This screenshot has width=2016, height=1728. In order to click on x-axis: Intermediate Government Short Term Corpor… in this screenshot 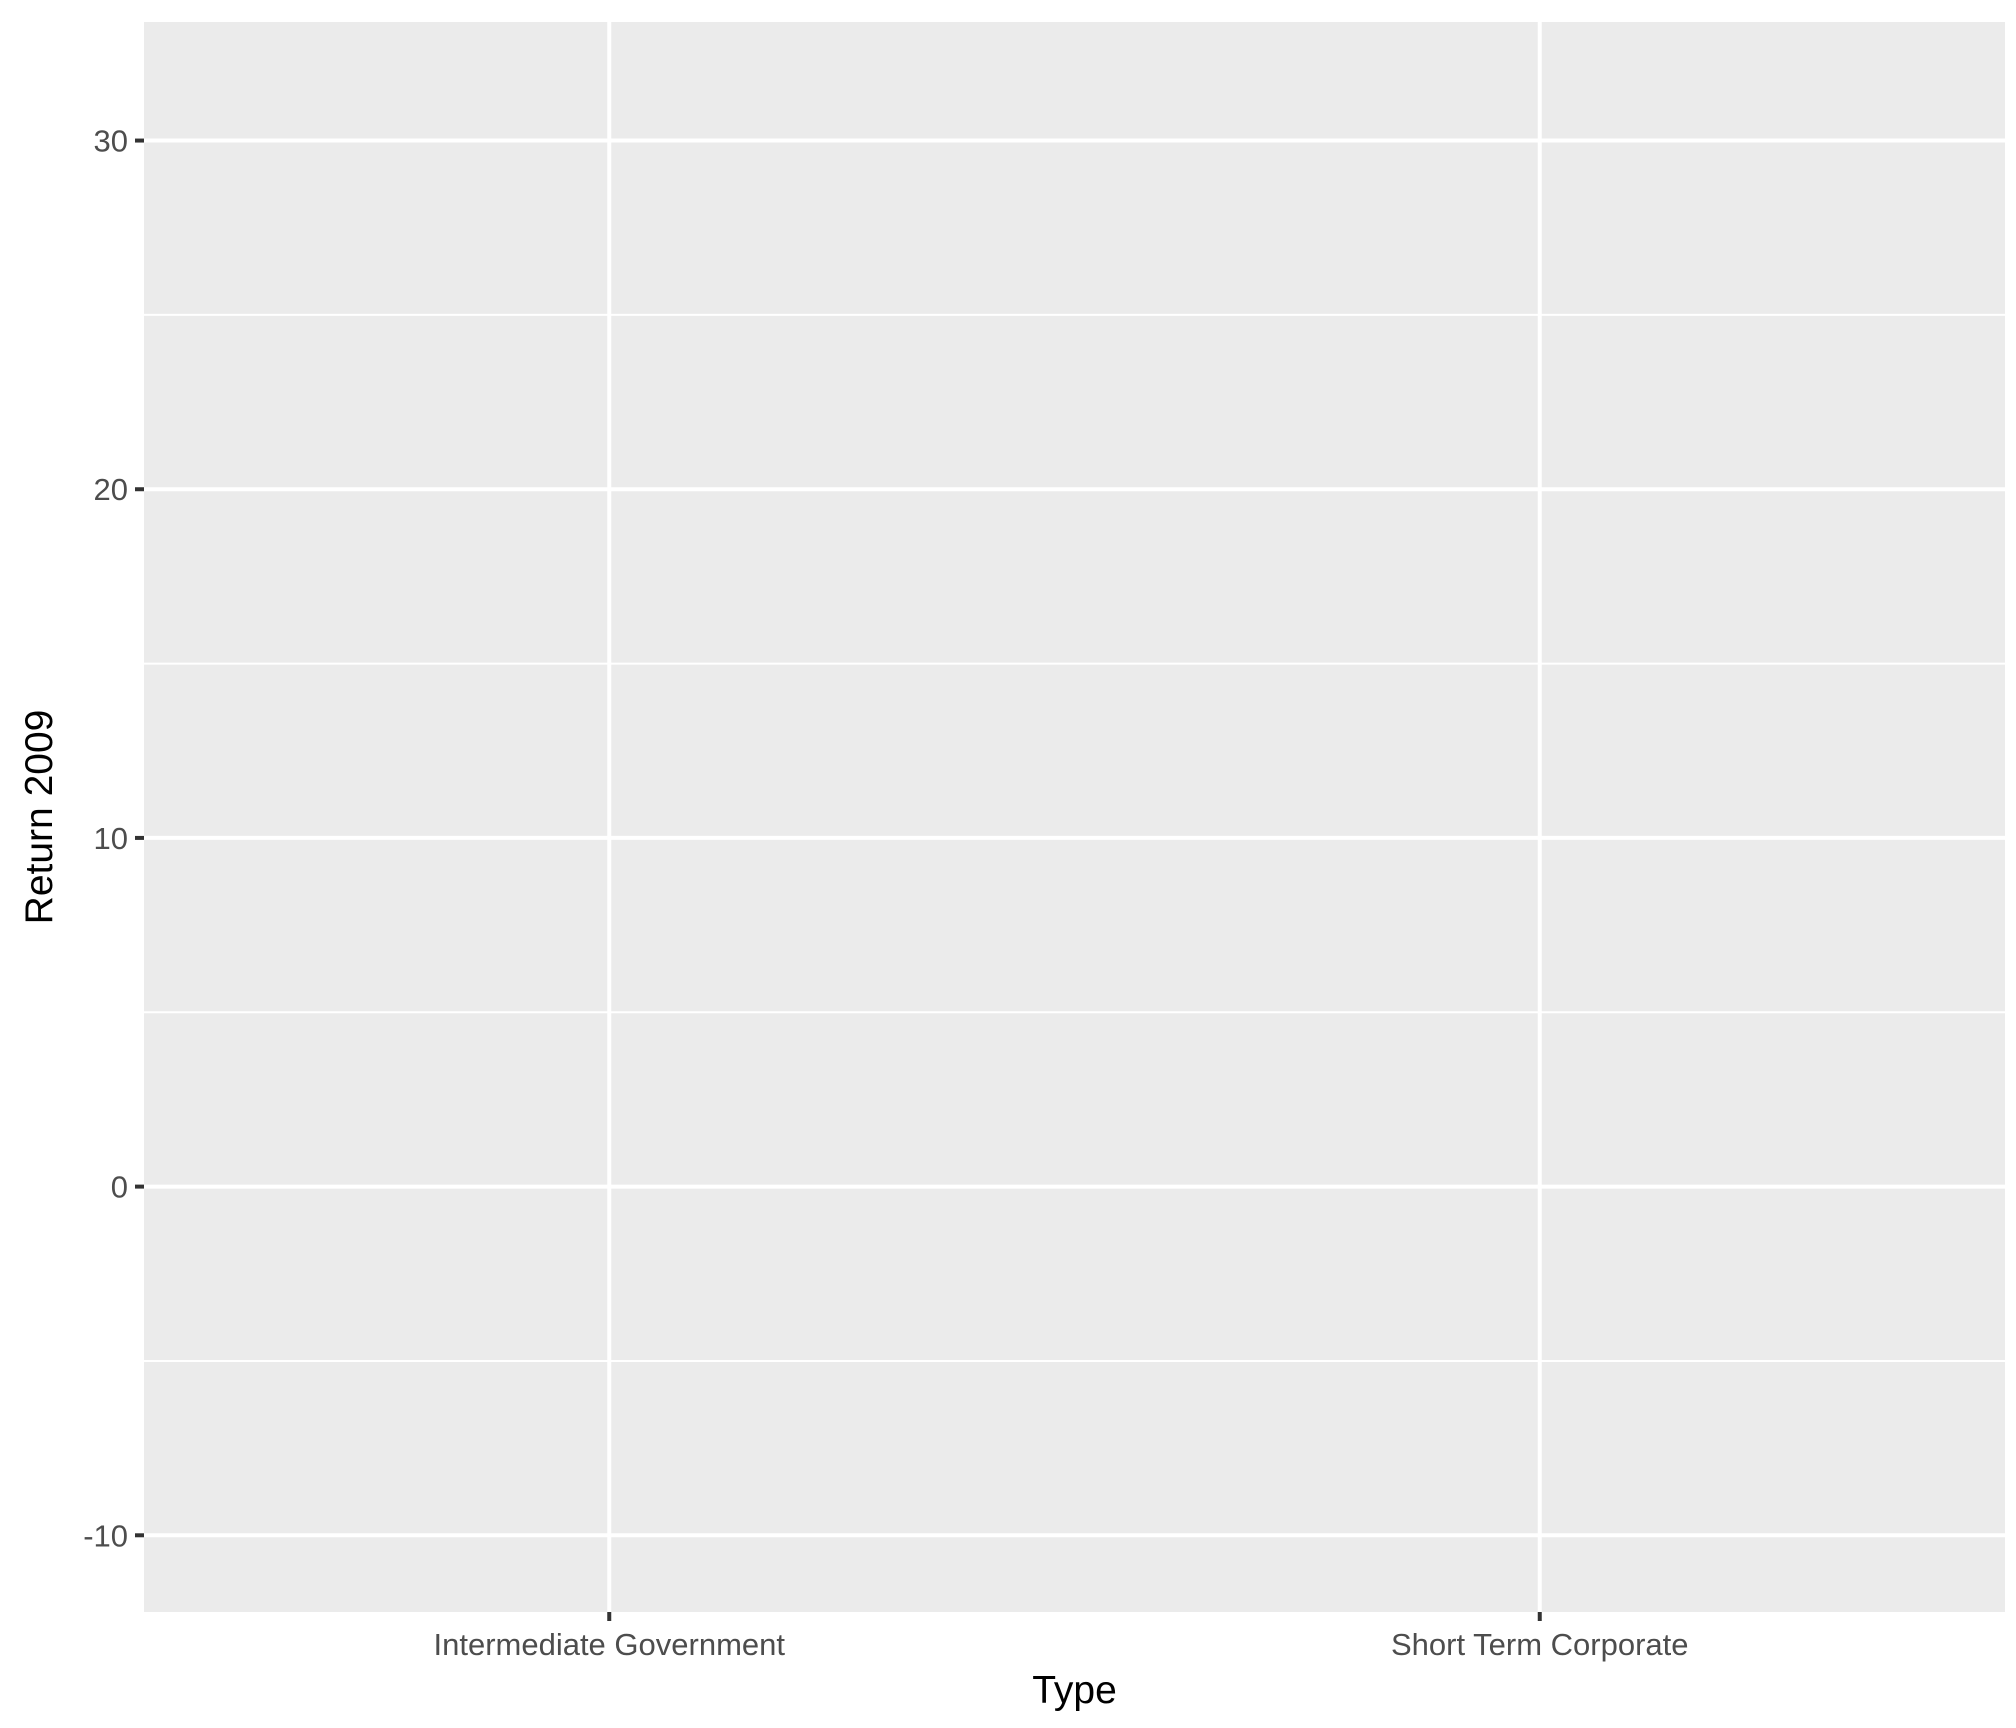, I will do `click(1061, 1637)`.